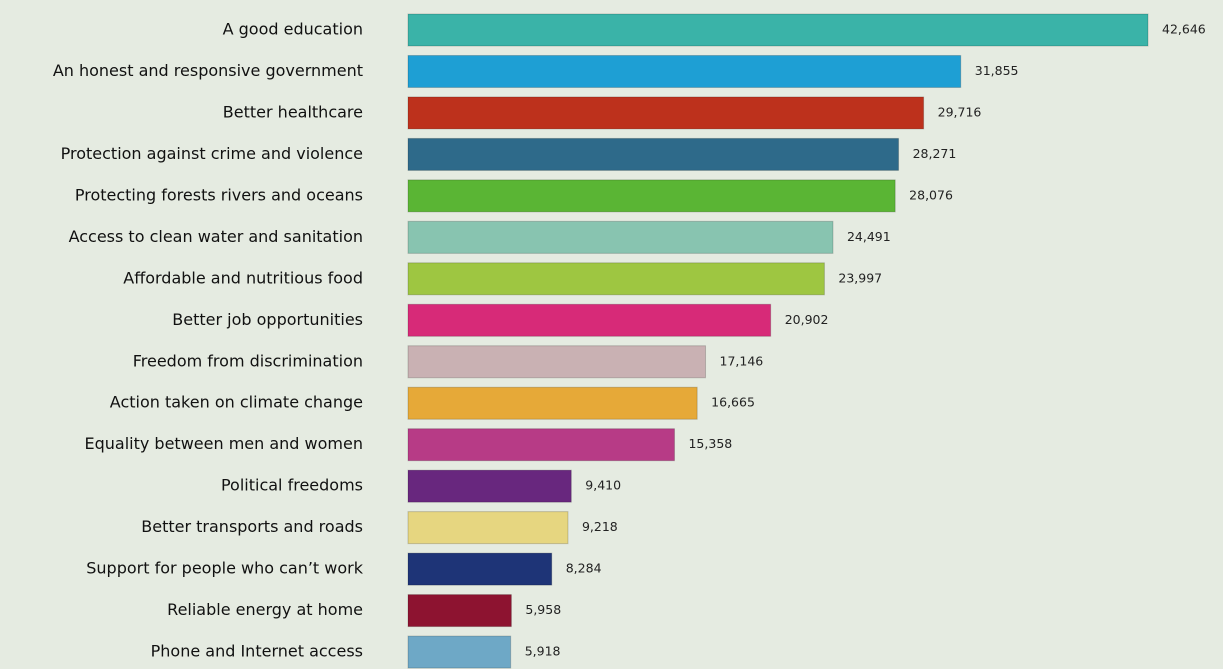 The height and width of the screenshot is (669, 1223). Describe the element at coordinates (584, 568) in the screenshot. I see `value-label: 8,284` at that location.